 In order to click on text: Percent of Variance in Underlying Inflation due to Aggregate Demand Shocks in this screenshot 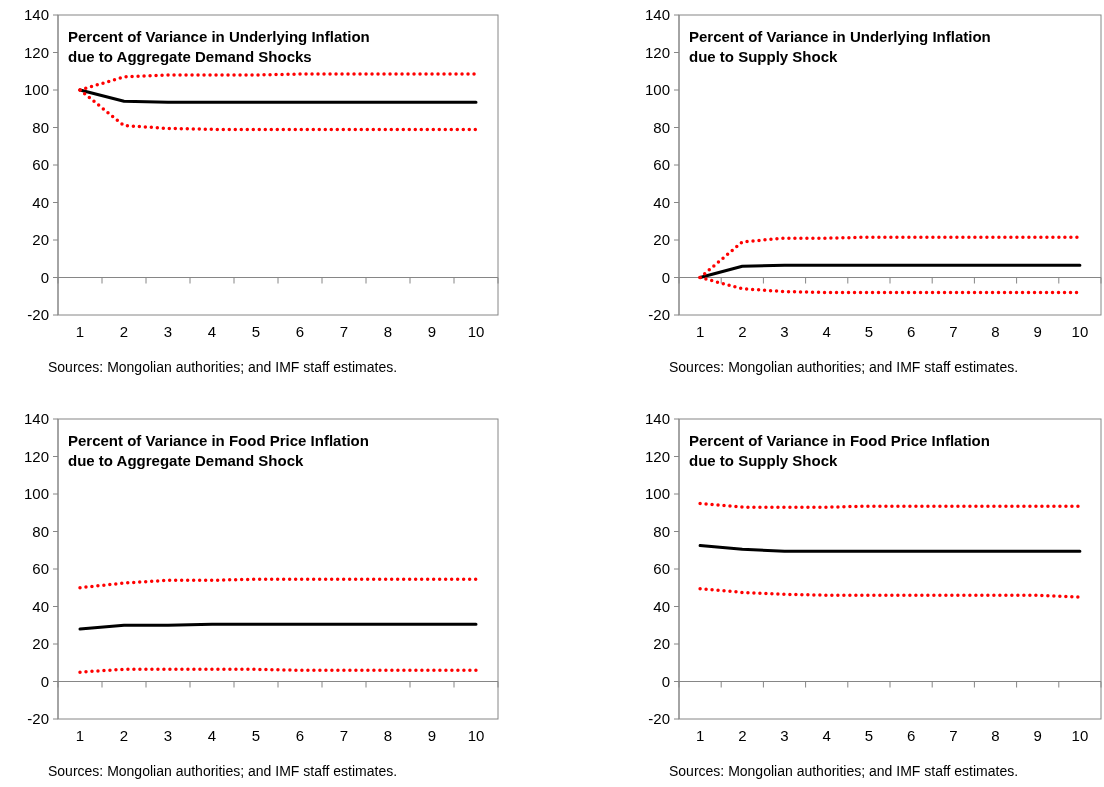, I will do `click(219, 46)`.